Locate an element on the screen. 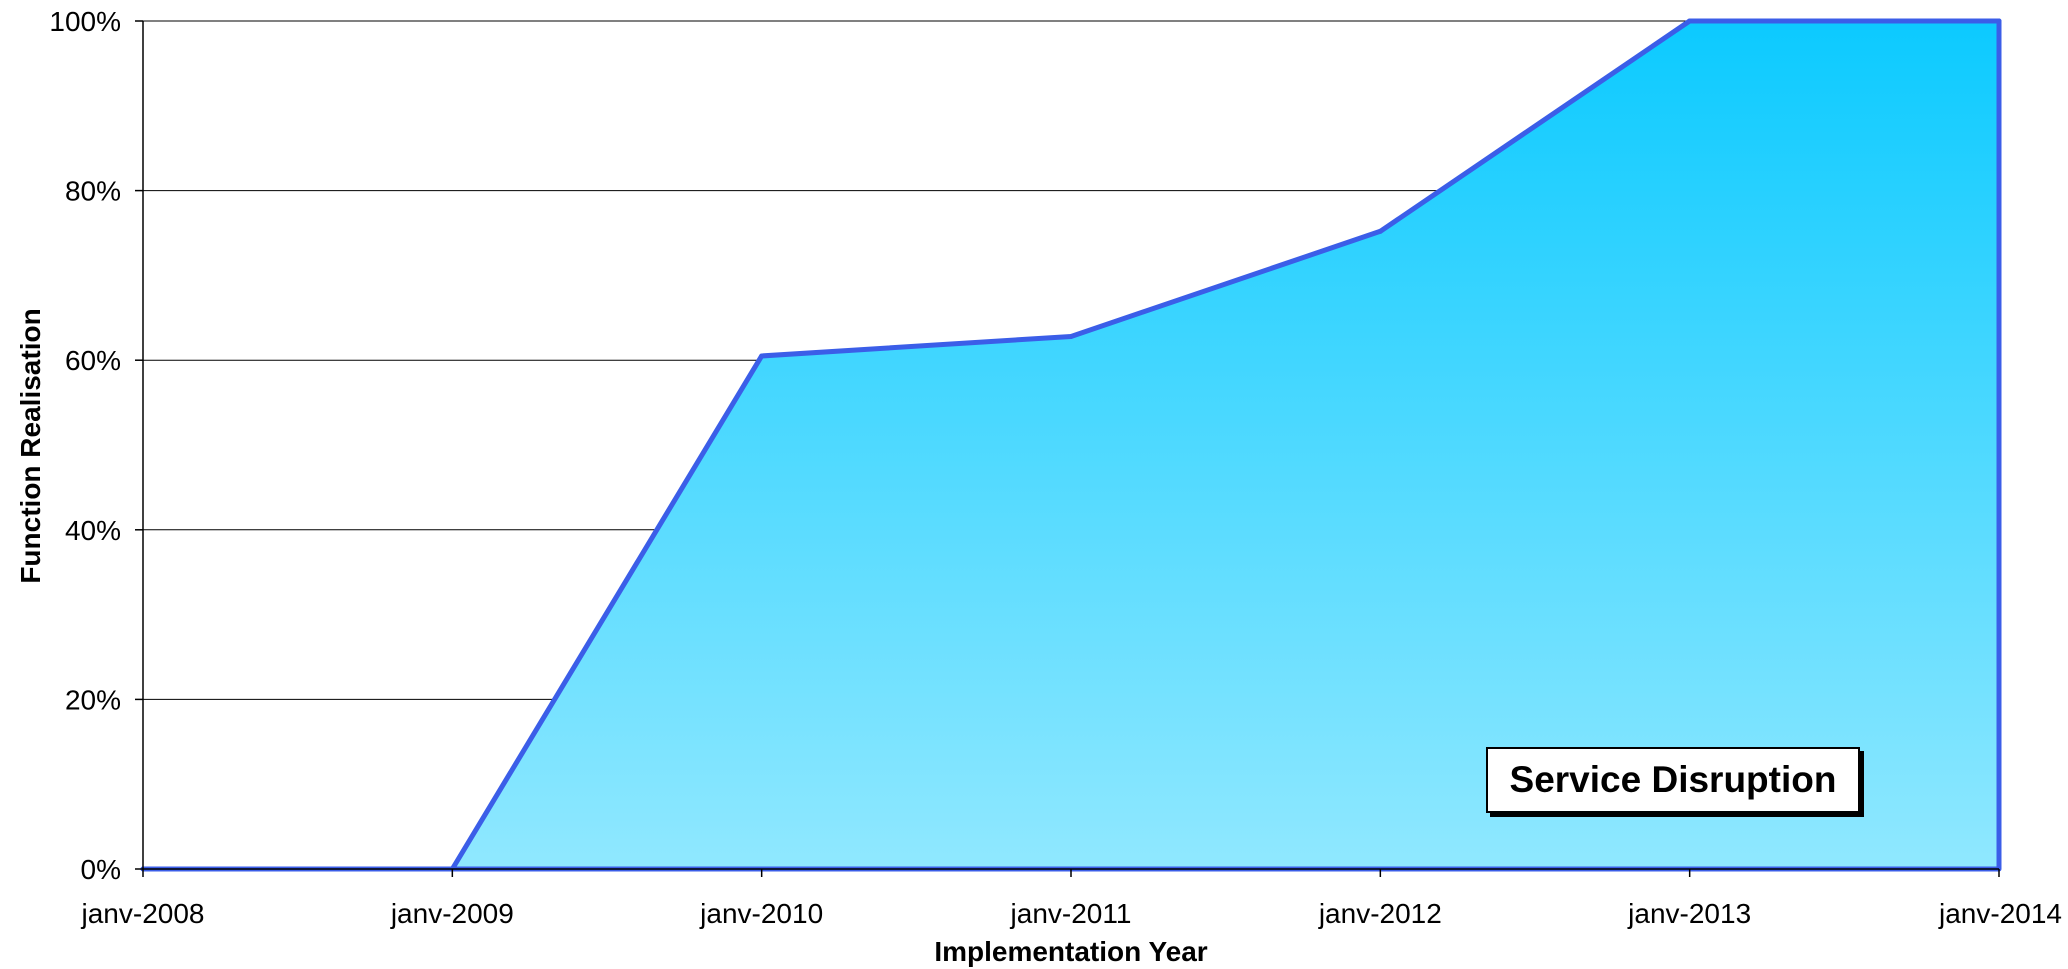 Image resolution: width=2068 pixels, height=969 pixels. y-tick-label: 80% is located at coordinates (93, 191).